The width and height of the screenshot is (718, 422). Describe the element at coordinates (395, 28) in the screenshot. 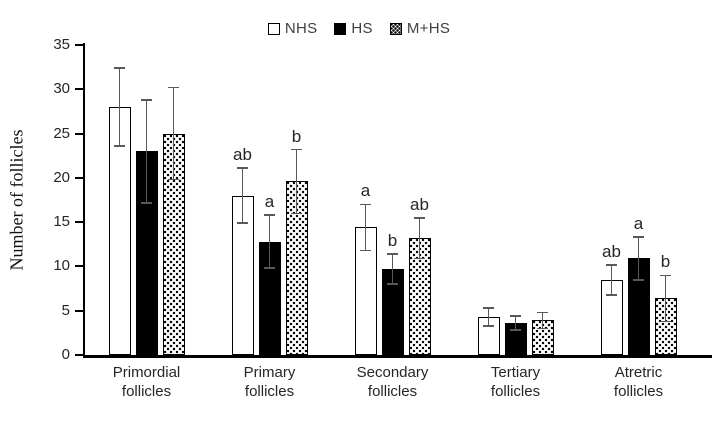

I see `legend-swatch-dotted-icon` at that location.